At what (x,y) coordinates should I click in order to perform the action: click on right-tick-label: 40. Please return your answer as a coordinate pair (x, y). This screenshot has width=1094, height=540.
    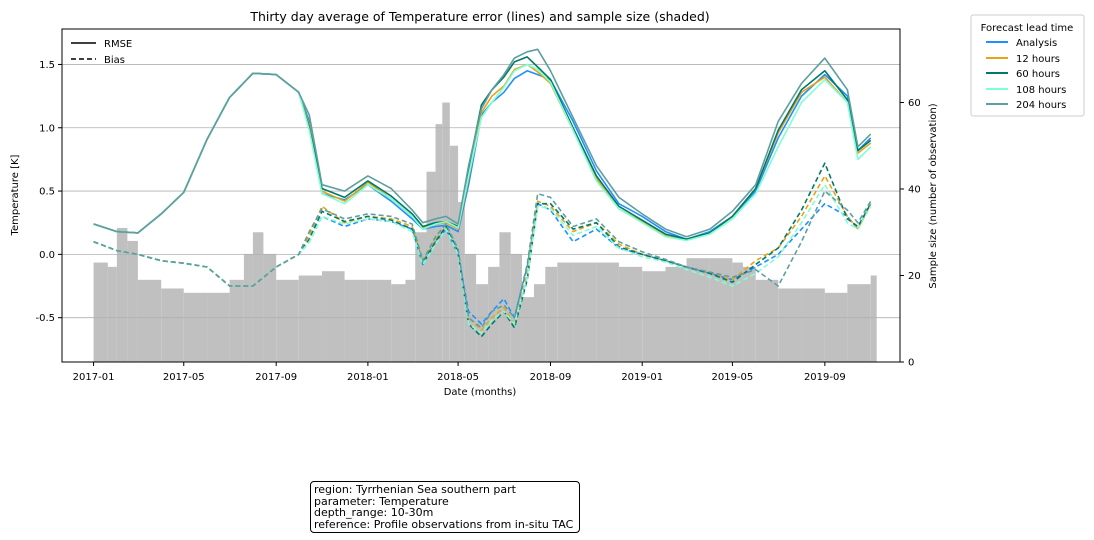
    Looking at the image, I should click on (914, 190).